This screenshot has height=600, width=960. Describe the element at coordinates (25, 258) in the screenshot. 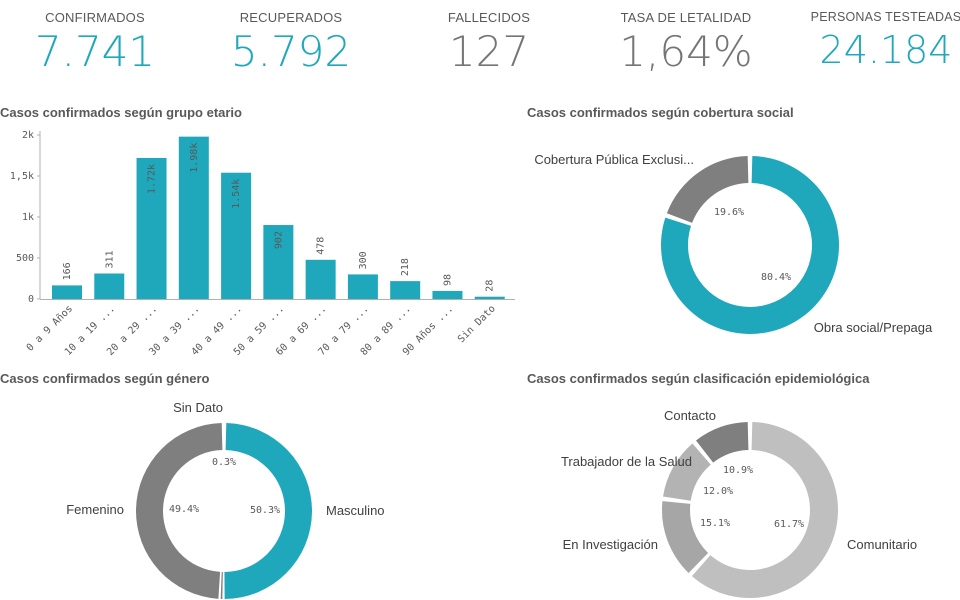

I see `y-tick-label: 500` at that location.